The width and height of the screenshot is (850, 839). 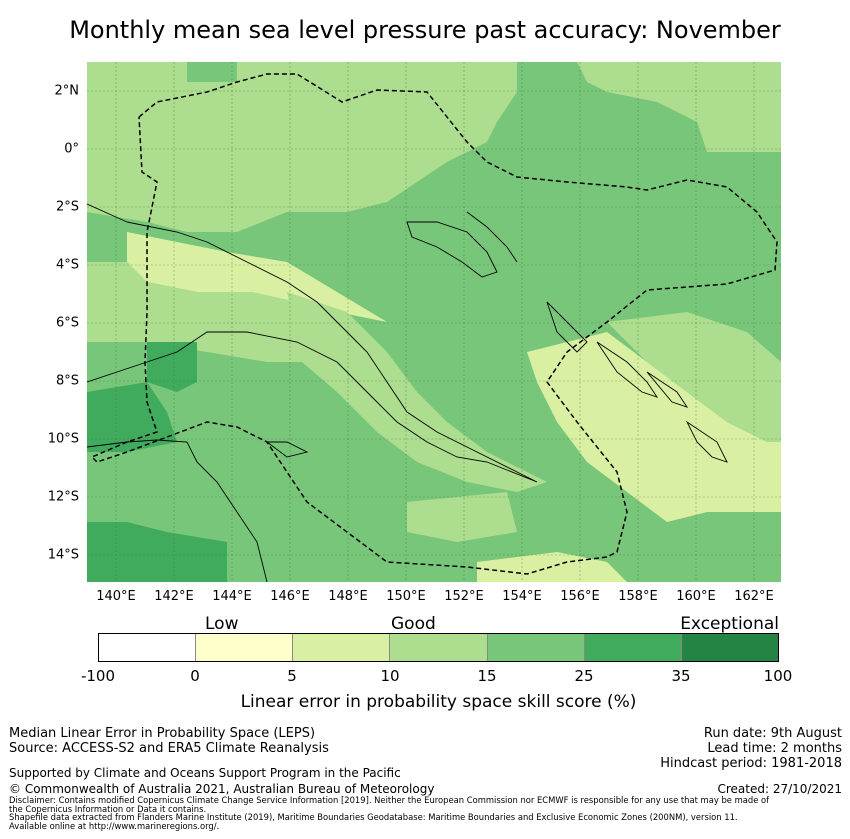 What do you see at coordinates (174, 596) in the screenshot?
I see `lon-label-142e: 142°E` at bounding box center [174, 596].